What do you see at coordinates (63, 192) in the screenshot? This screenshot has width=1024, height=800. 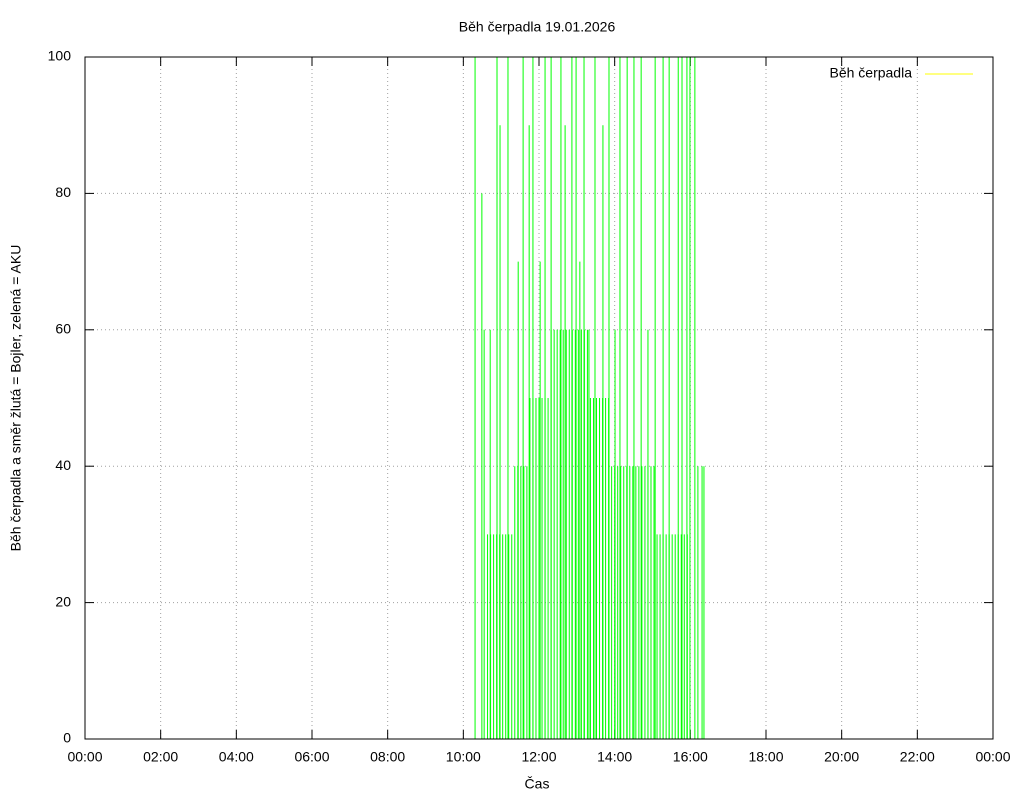 I see `y-tick-label: 80` at bounding box center [63, 192].